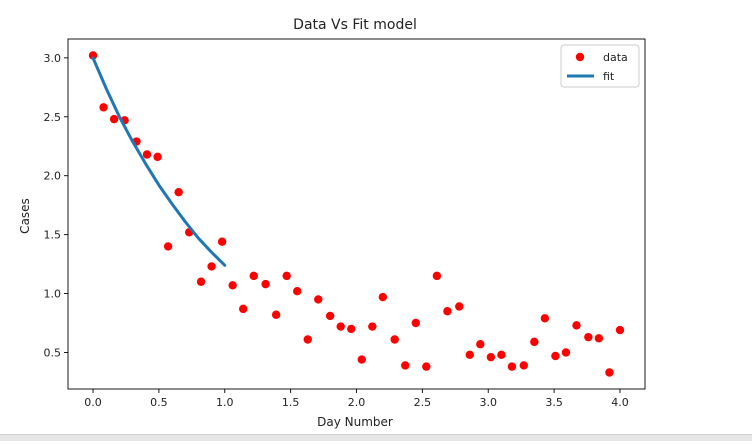  Describe the element at coordinates (53, 58) in the screenshot. I see `y-tick-label: 3.0` at that location.